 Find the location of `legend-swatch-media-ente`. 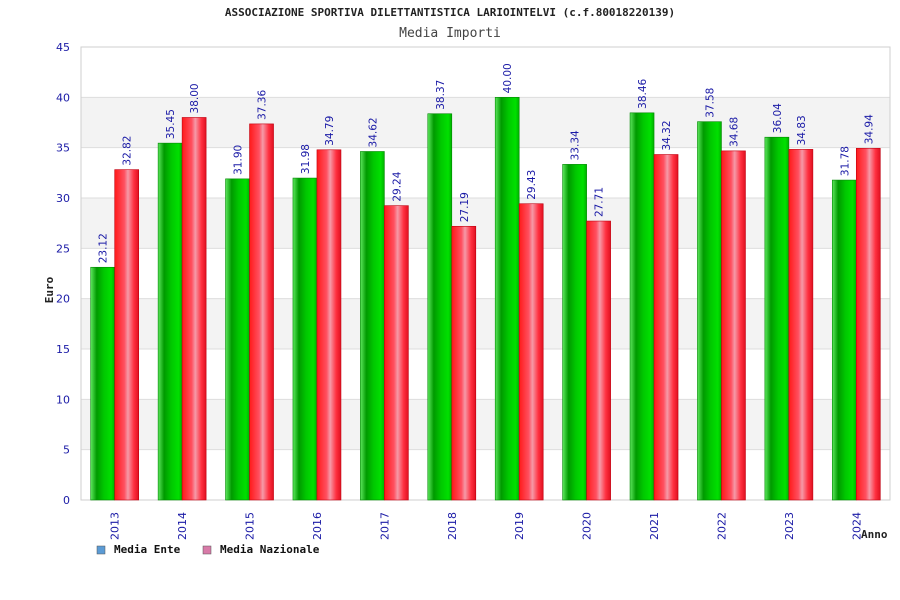

legend-swatch-media-ente is located at coordinates (101, 550).